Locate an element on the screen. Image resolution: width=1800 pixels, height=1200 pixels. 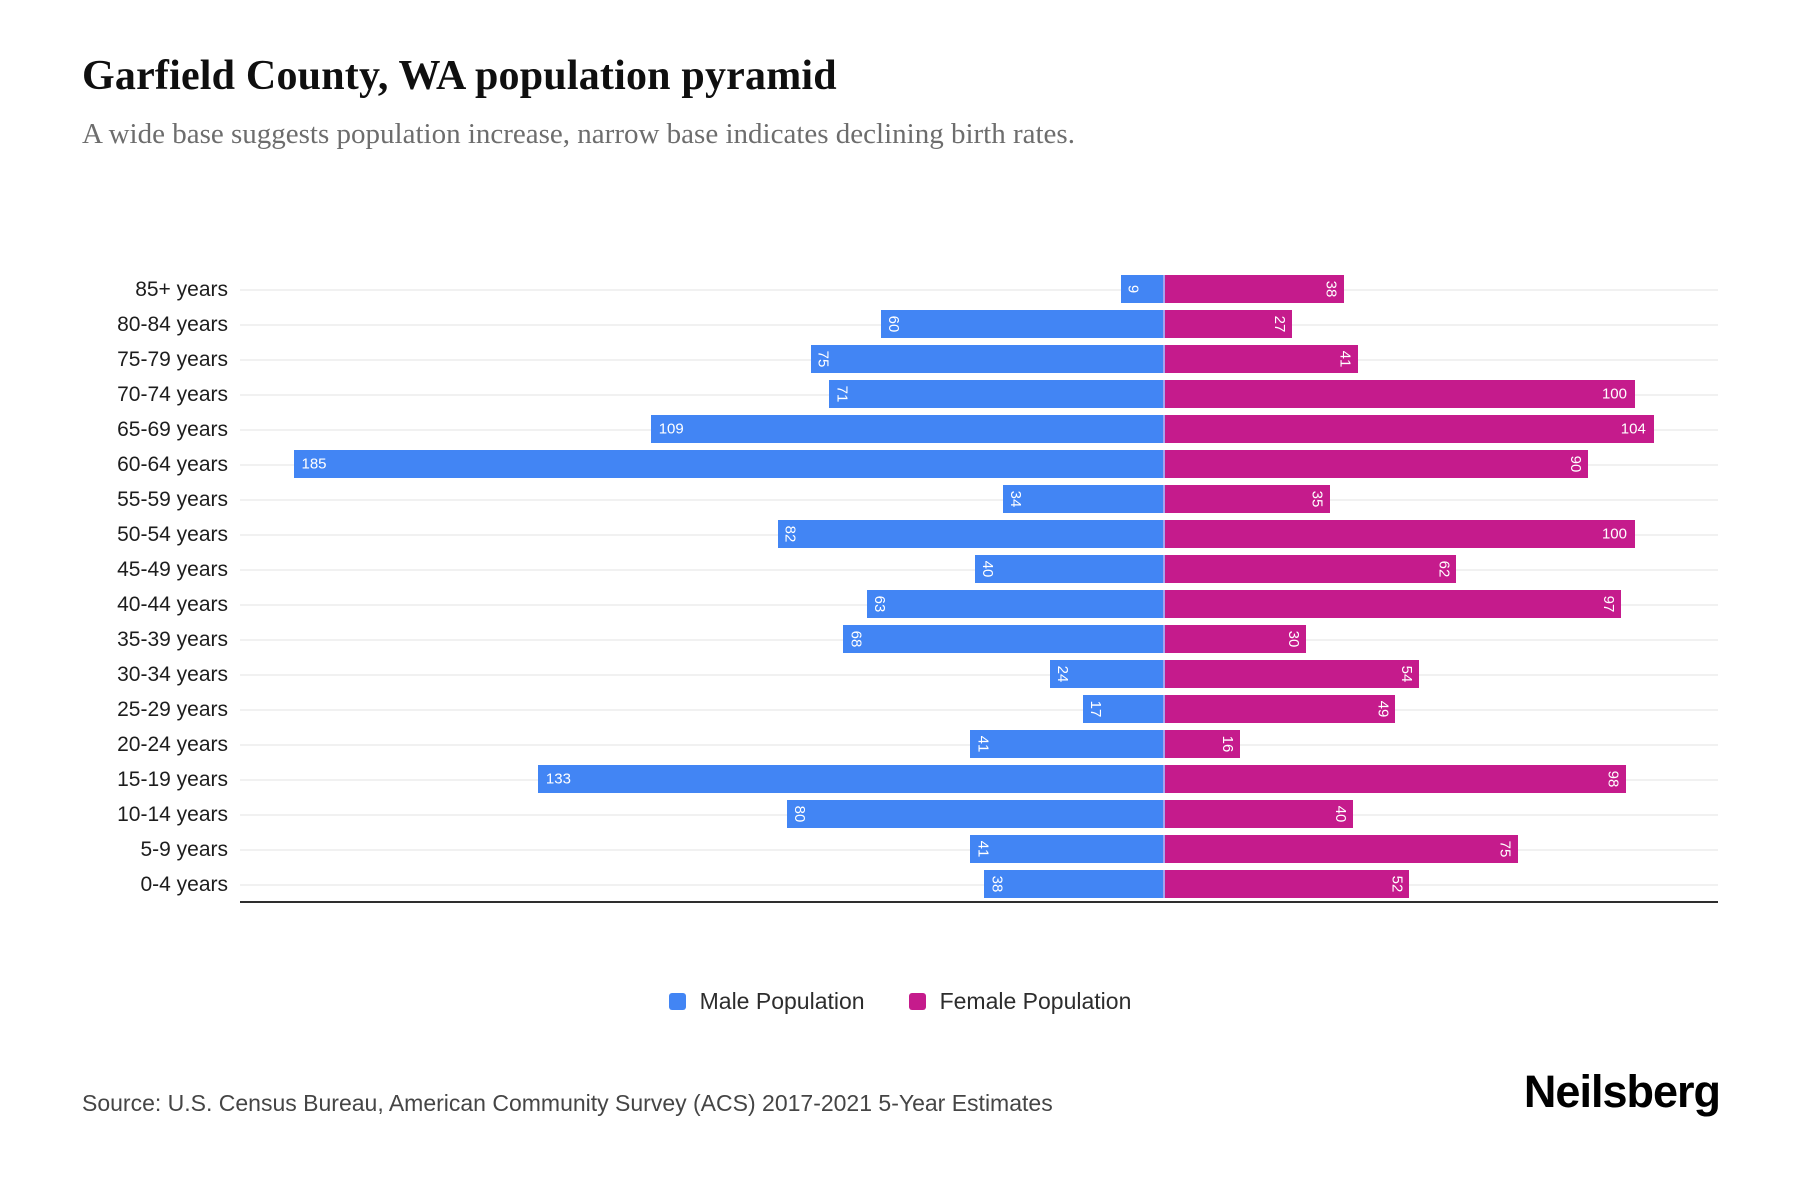
male-bar-14: 133 is located at coordinates (850, 779).